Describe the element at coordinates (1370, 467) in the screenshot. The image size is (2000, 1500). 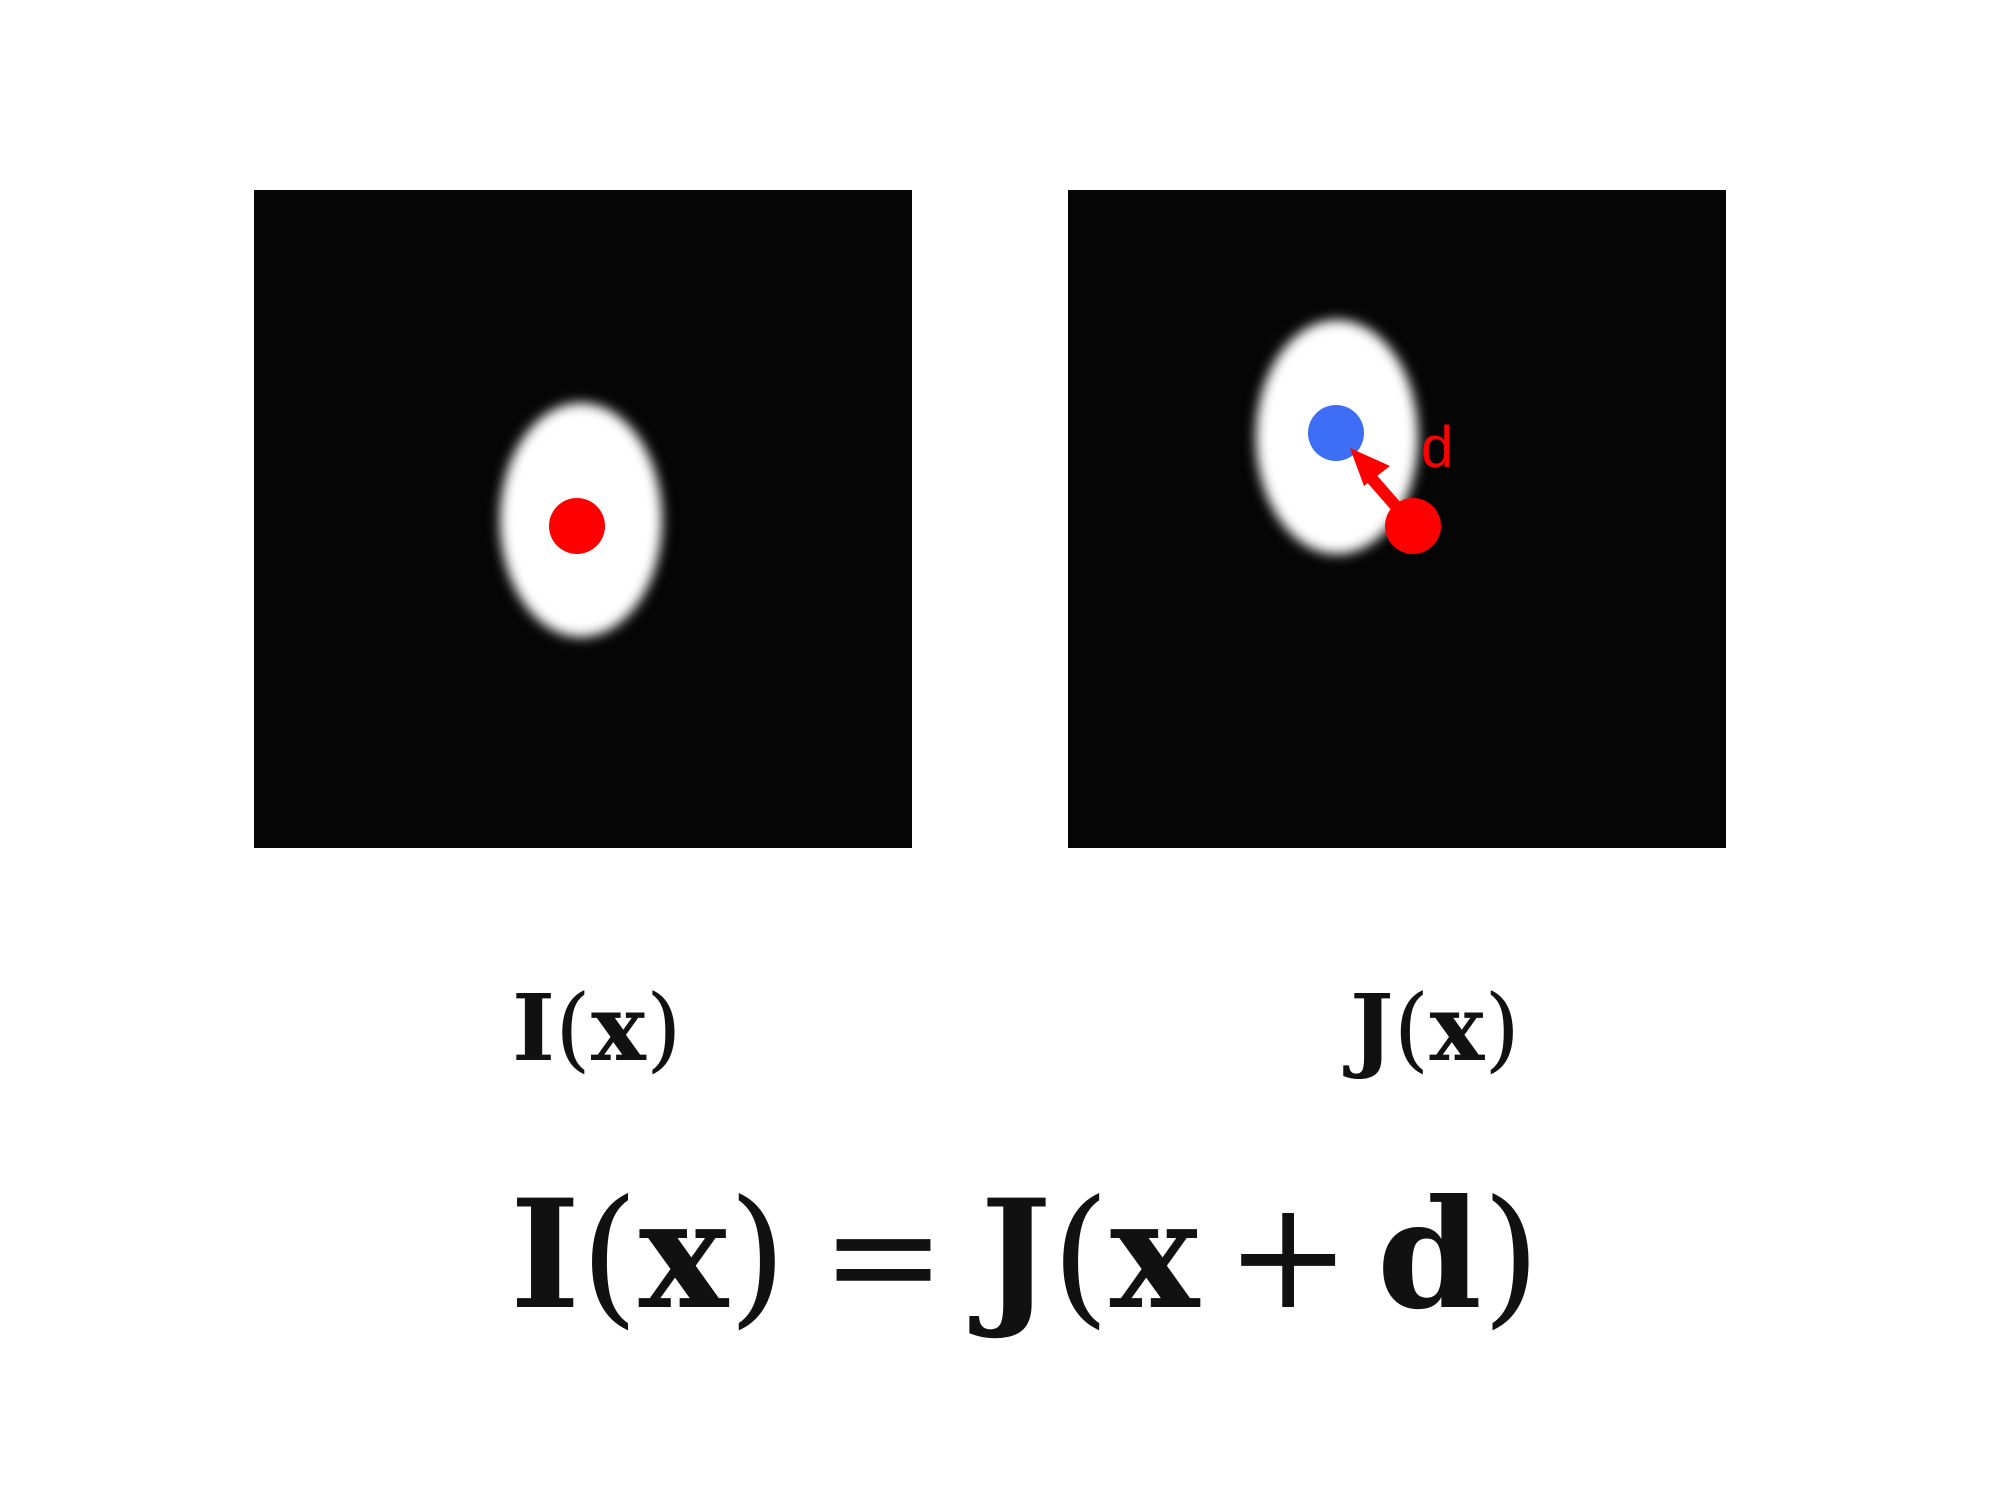
I see `displacement-arrow-head` at that location.